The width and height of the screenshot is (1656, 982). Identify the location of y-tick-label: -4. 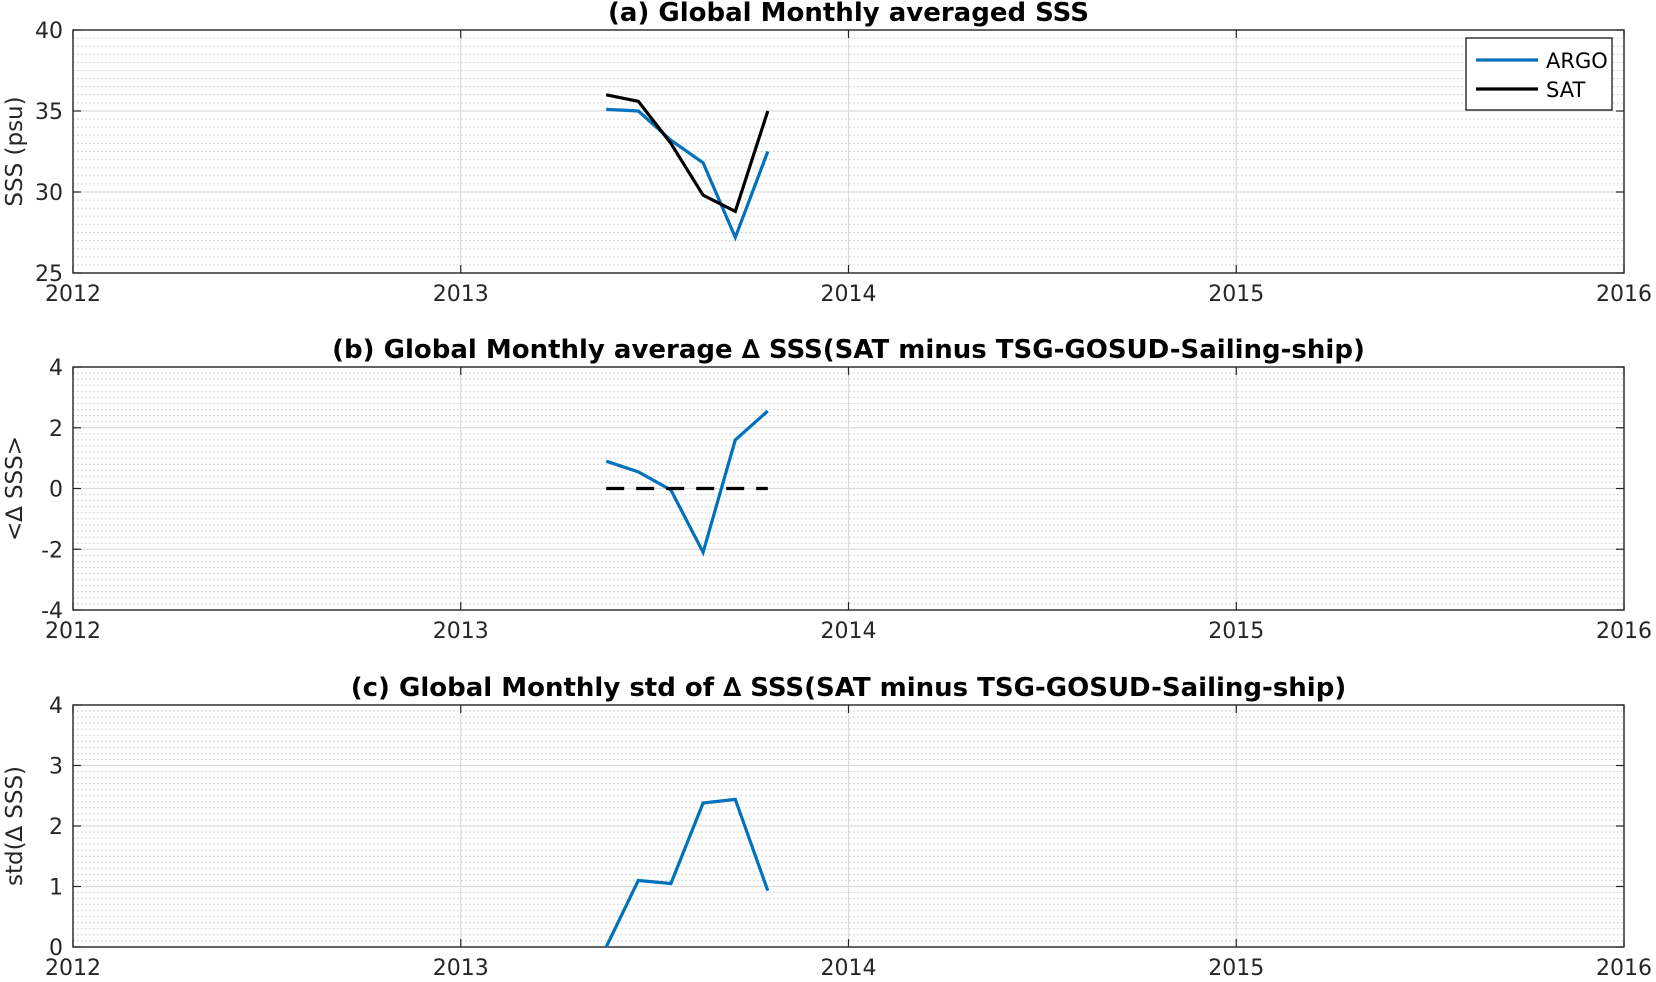
(52, 611).